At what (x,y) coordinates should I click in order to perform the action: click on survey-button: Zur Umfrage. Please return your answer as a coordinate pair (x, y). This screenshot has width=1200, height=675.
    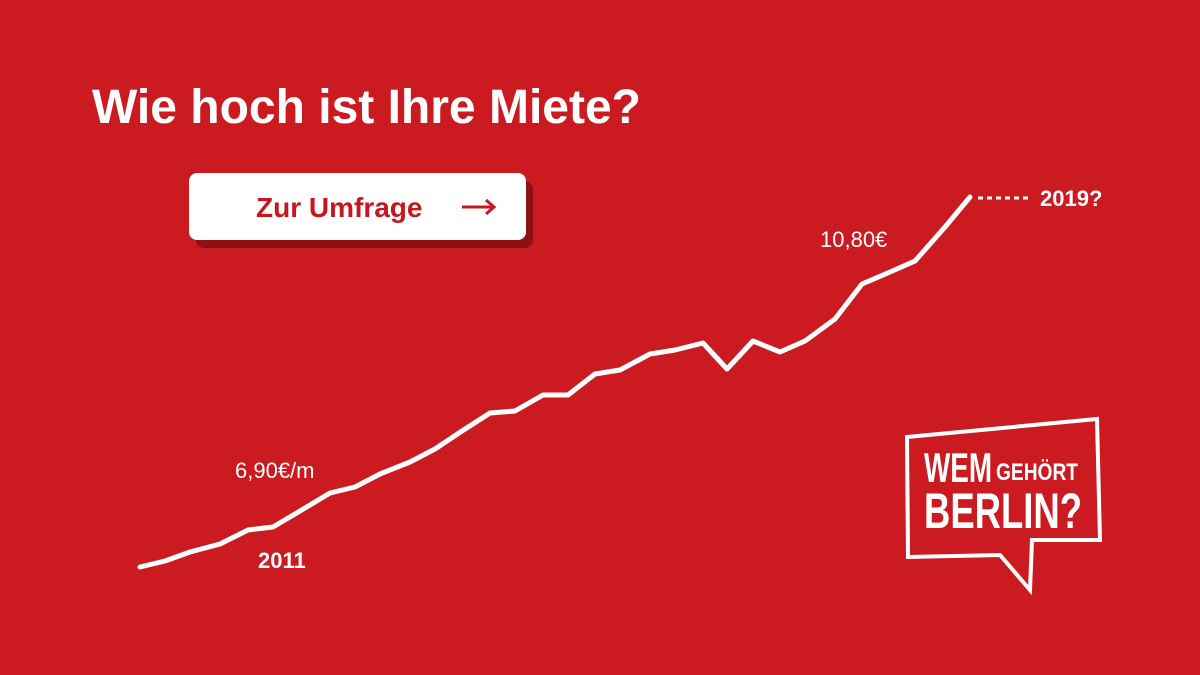
    Looking at the image, I should click on (361, 210).